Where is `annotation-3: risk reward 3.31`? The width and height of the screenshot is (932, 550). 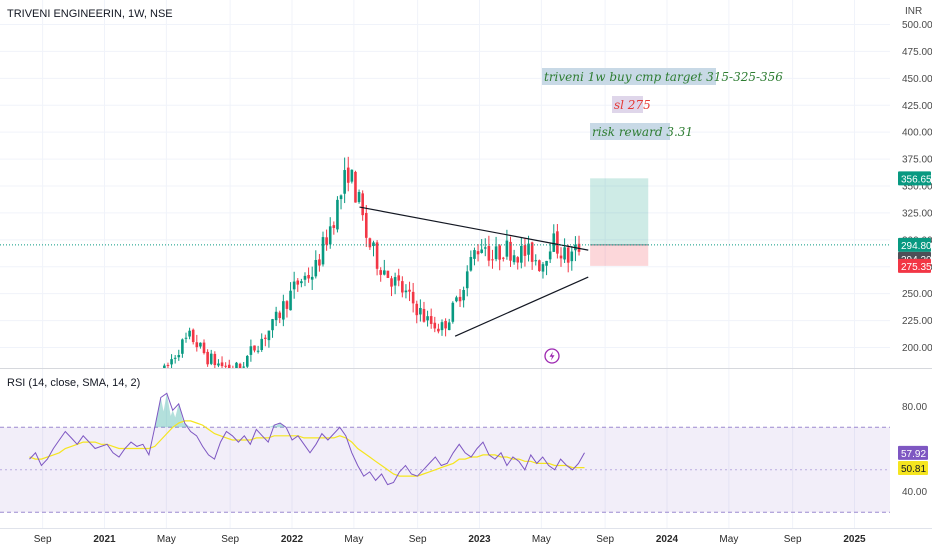
annotation-3: risk reward 3.31 is located at coordinates (642, 132).